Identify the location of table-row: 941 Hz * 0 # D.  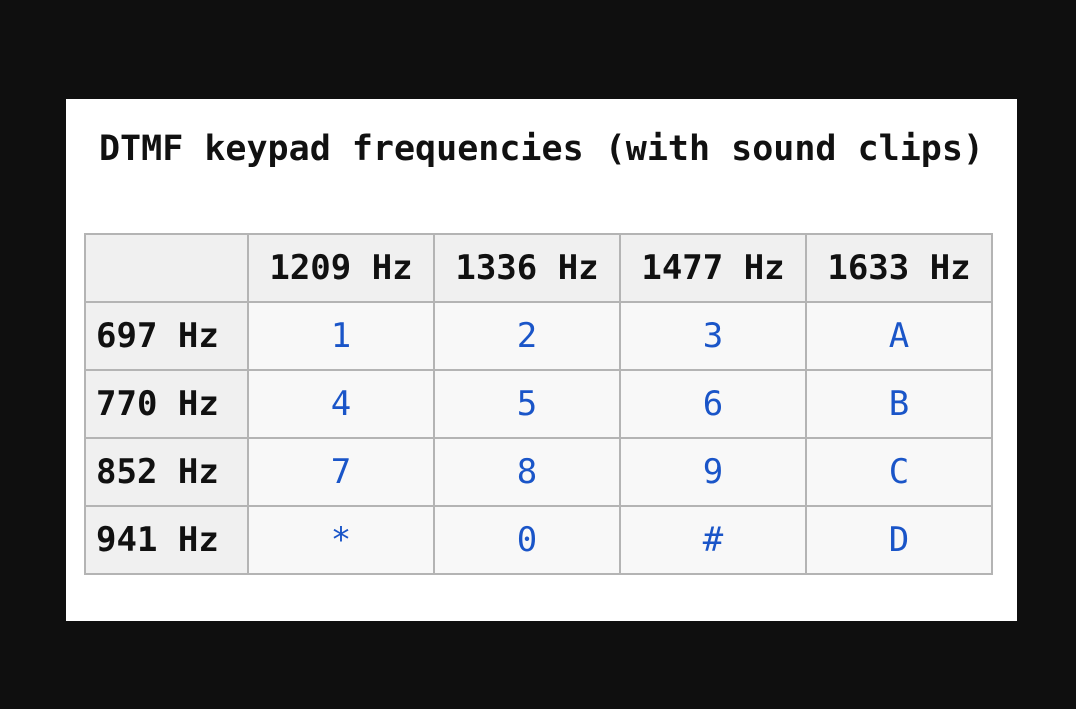
(538, 540).